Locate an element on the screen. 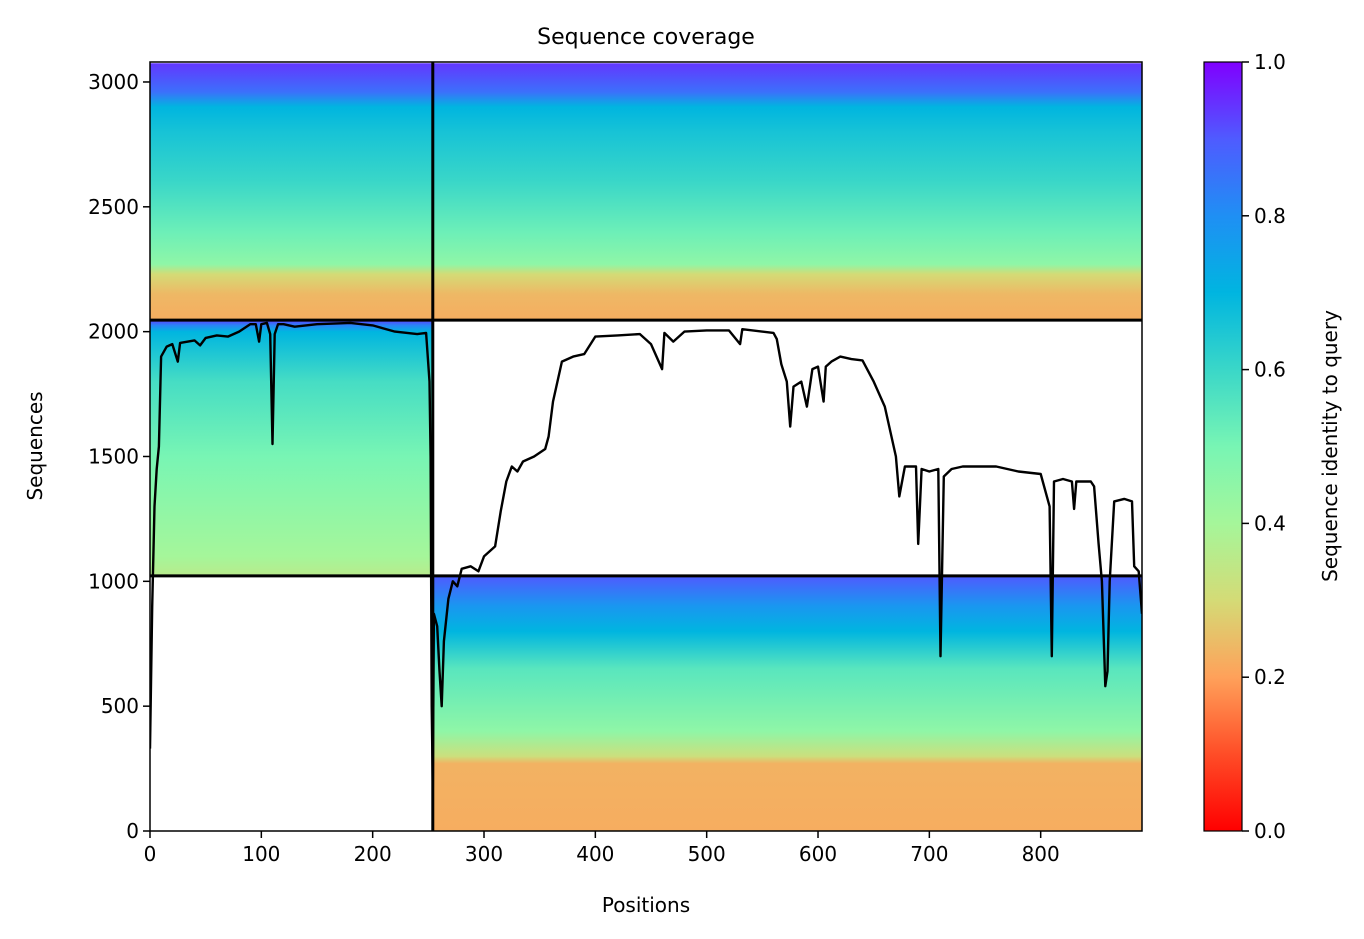 This screenshot has width=1364, height=939. colorbar-tick-label: 0.8 is located at coordinates (1270, 216).